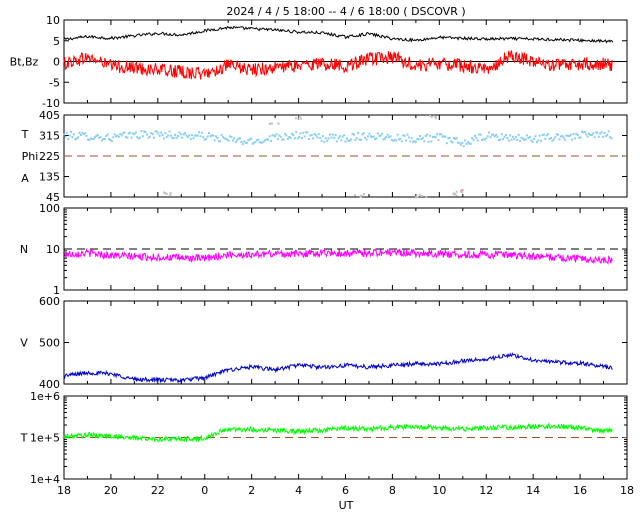  I want to click on x-tick-label: 16, so click(580, 490).